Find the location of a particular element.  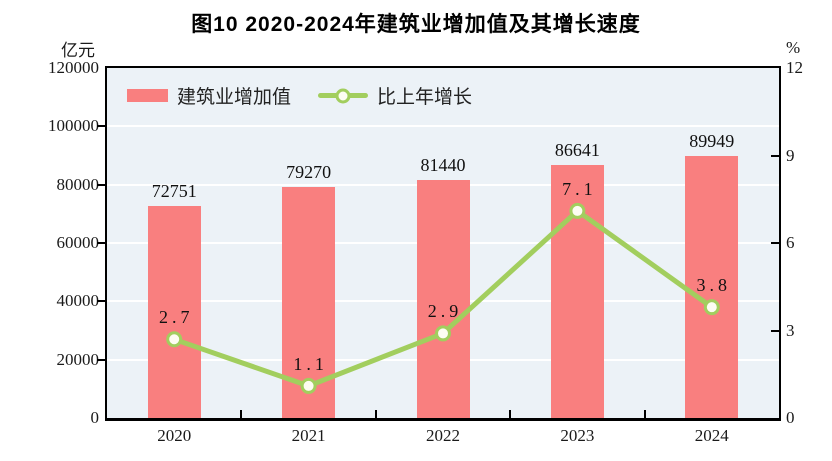

bar-value-label: 79270 is located at coordinates (309, 171).